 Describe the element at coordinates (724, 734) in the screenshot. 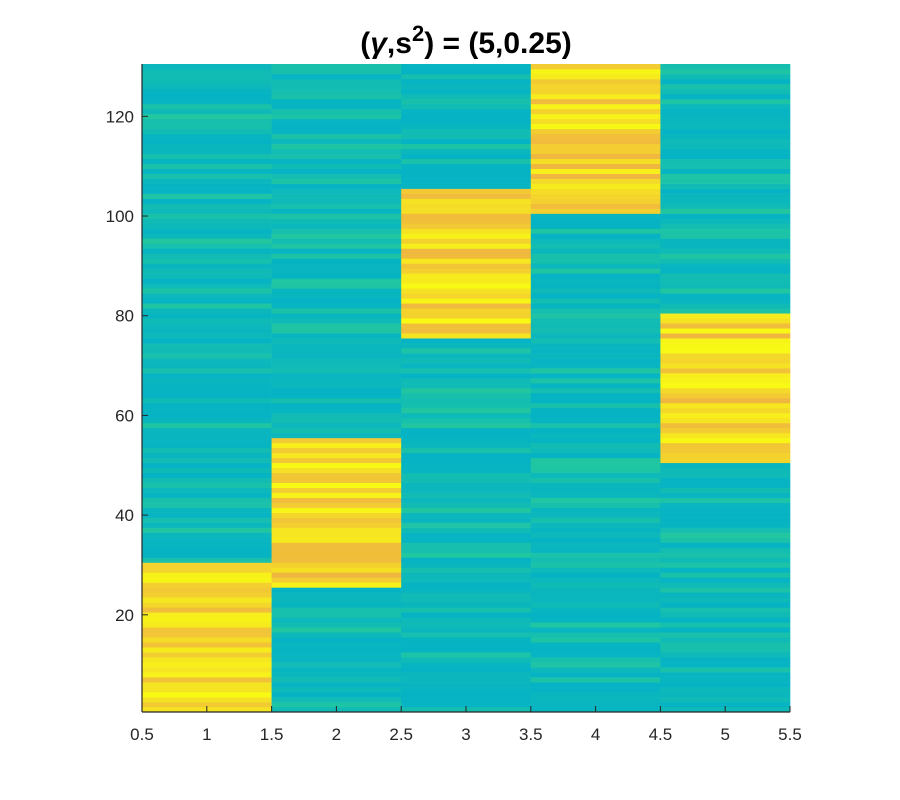

I see `x-tick-label: 5` at that location.